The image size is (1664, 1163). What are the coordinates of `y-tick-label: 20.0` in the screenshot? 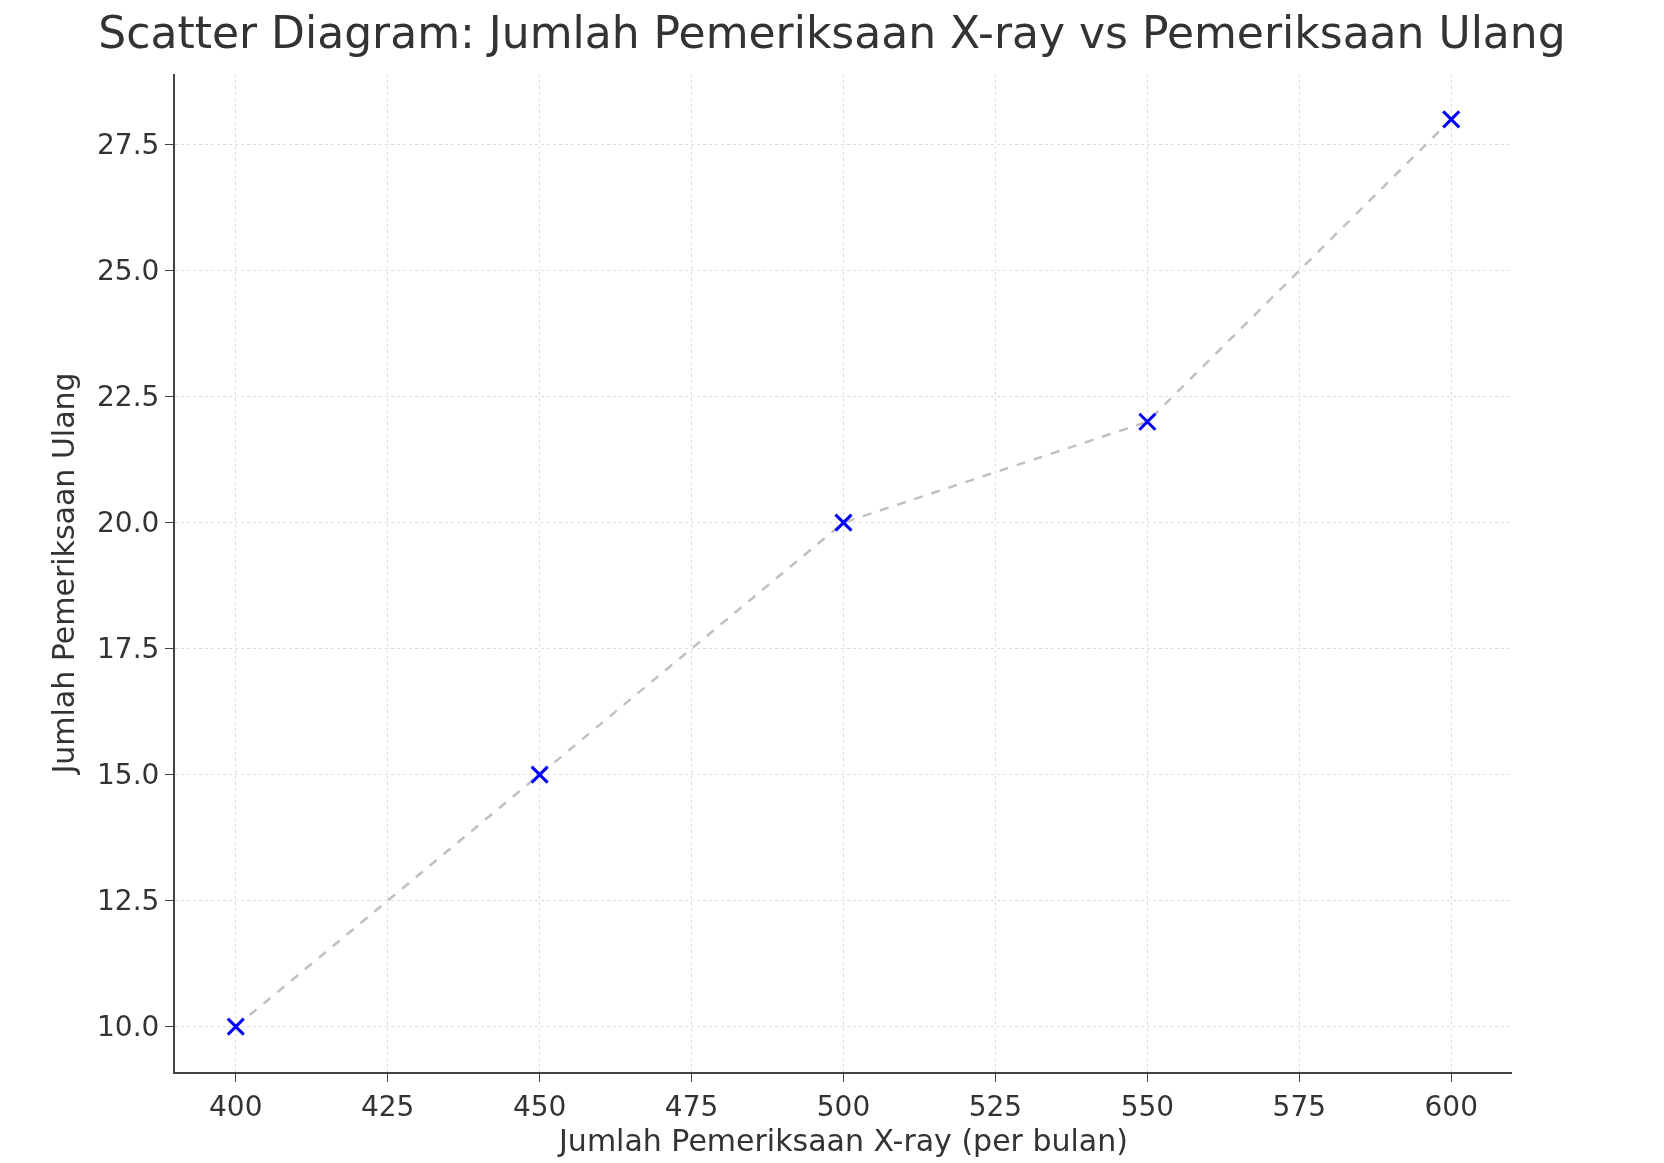 It's located at (128, 523).